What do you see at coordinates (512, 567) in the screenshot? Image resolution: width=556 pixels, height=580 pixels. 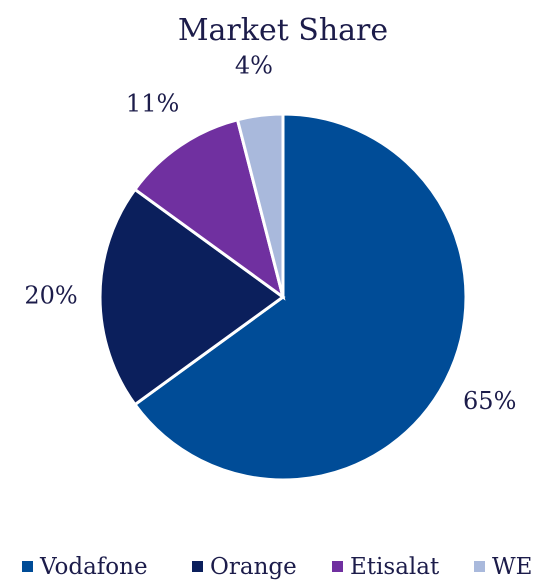 I see `legend-label: WE` at bounding box center [512, 567].